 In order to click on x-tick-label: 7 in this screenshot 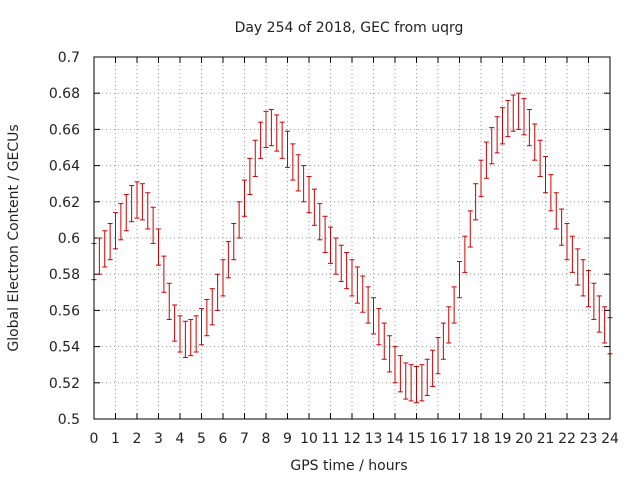, I will do `click(244, 439)`.